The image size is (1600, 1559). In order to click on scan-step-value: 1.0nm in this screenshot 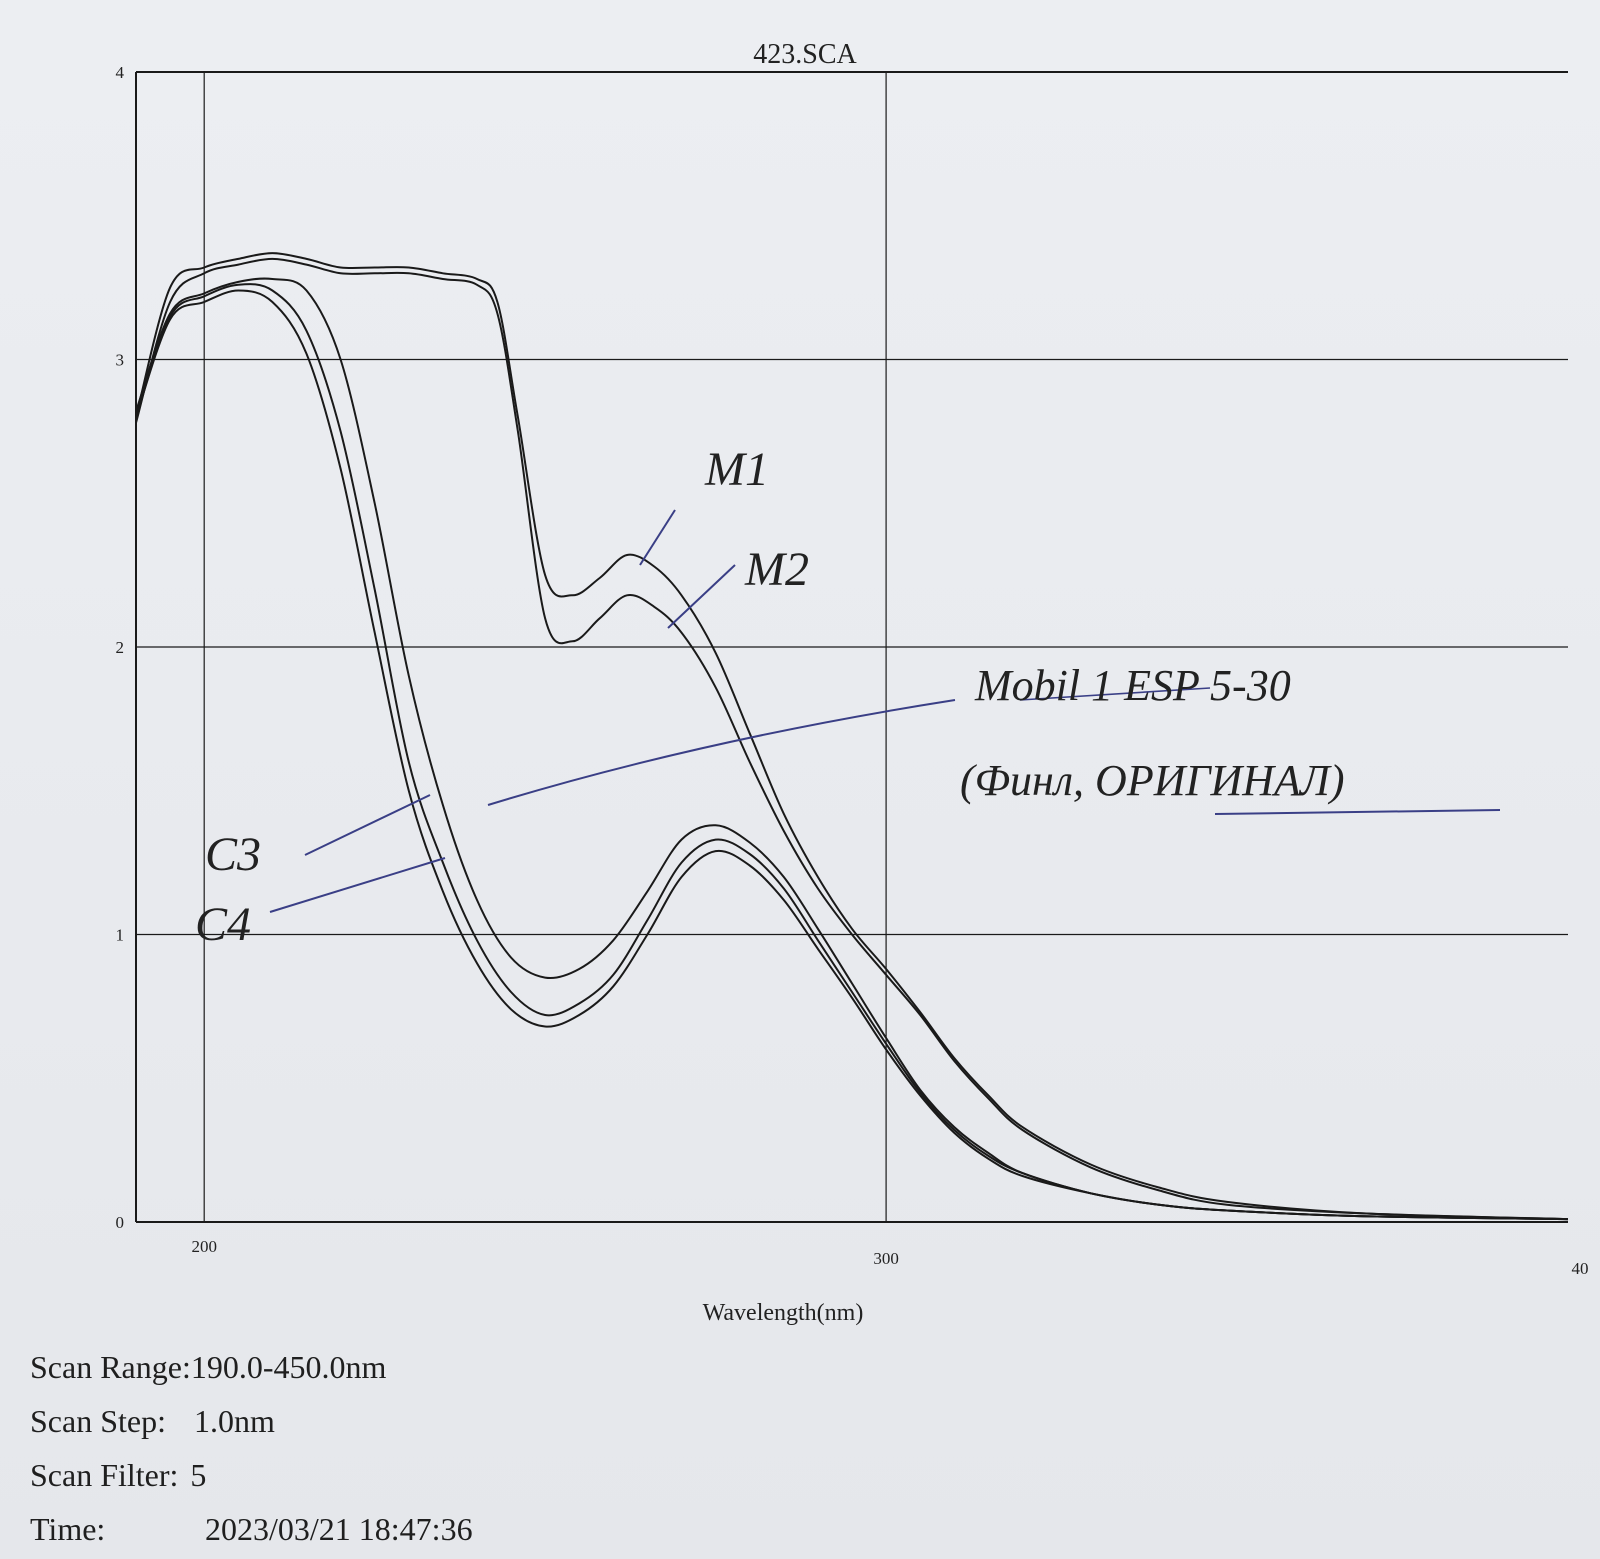, I will do `click(234, 1421)`.